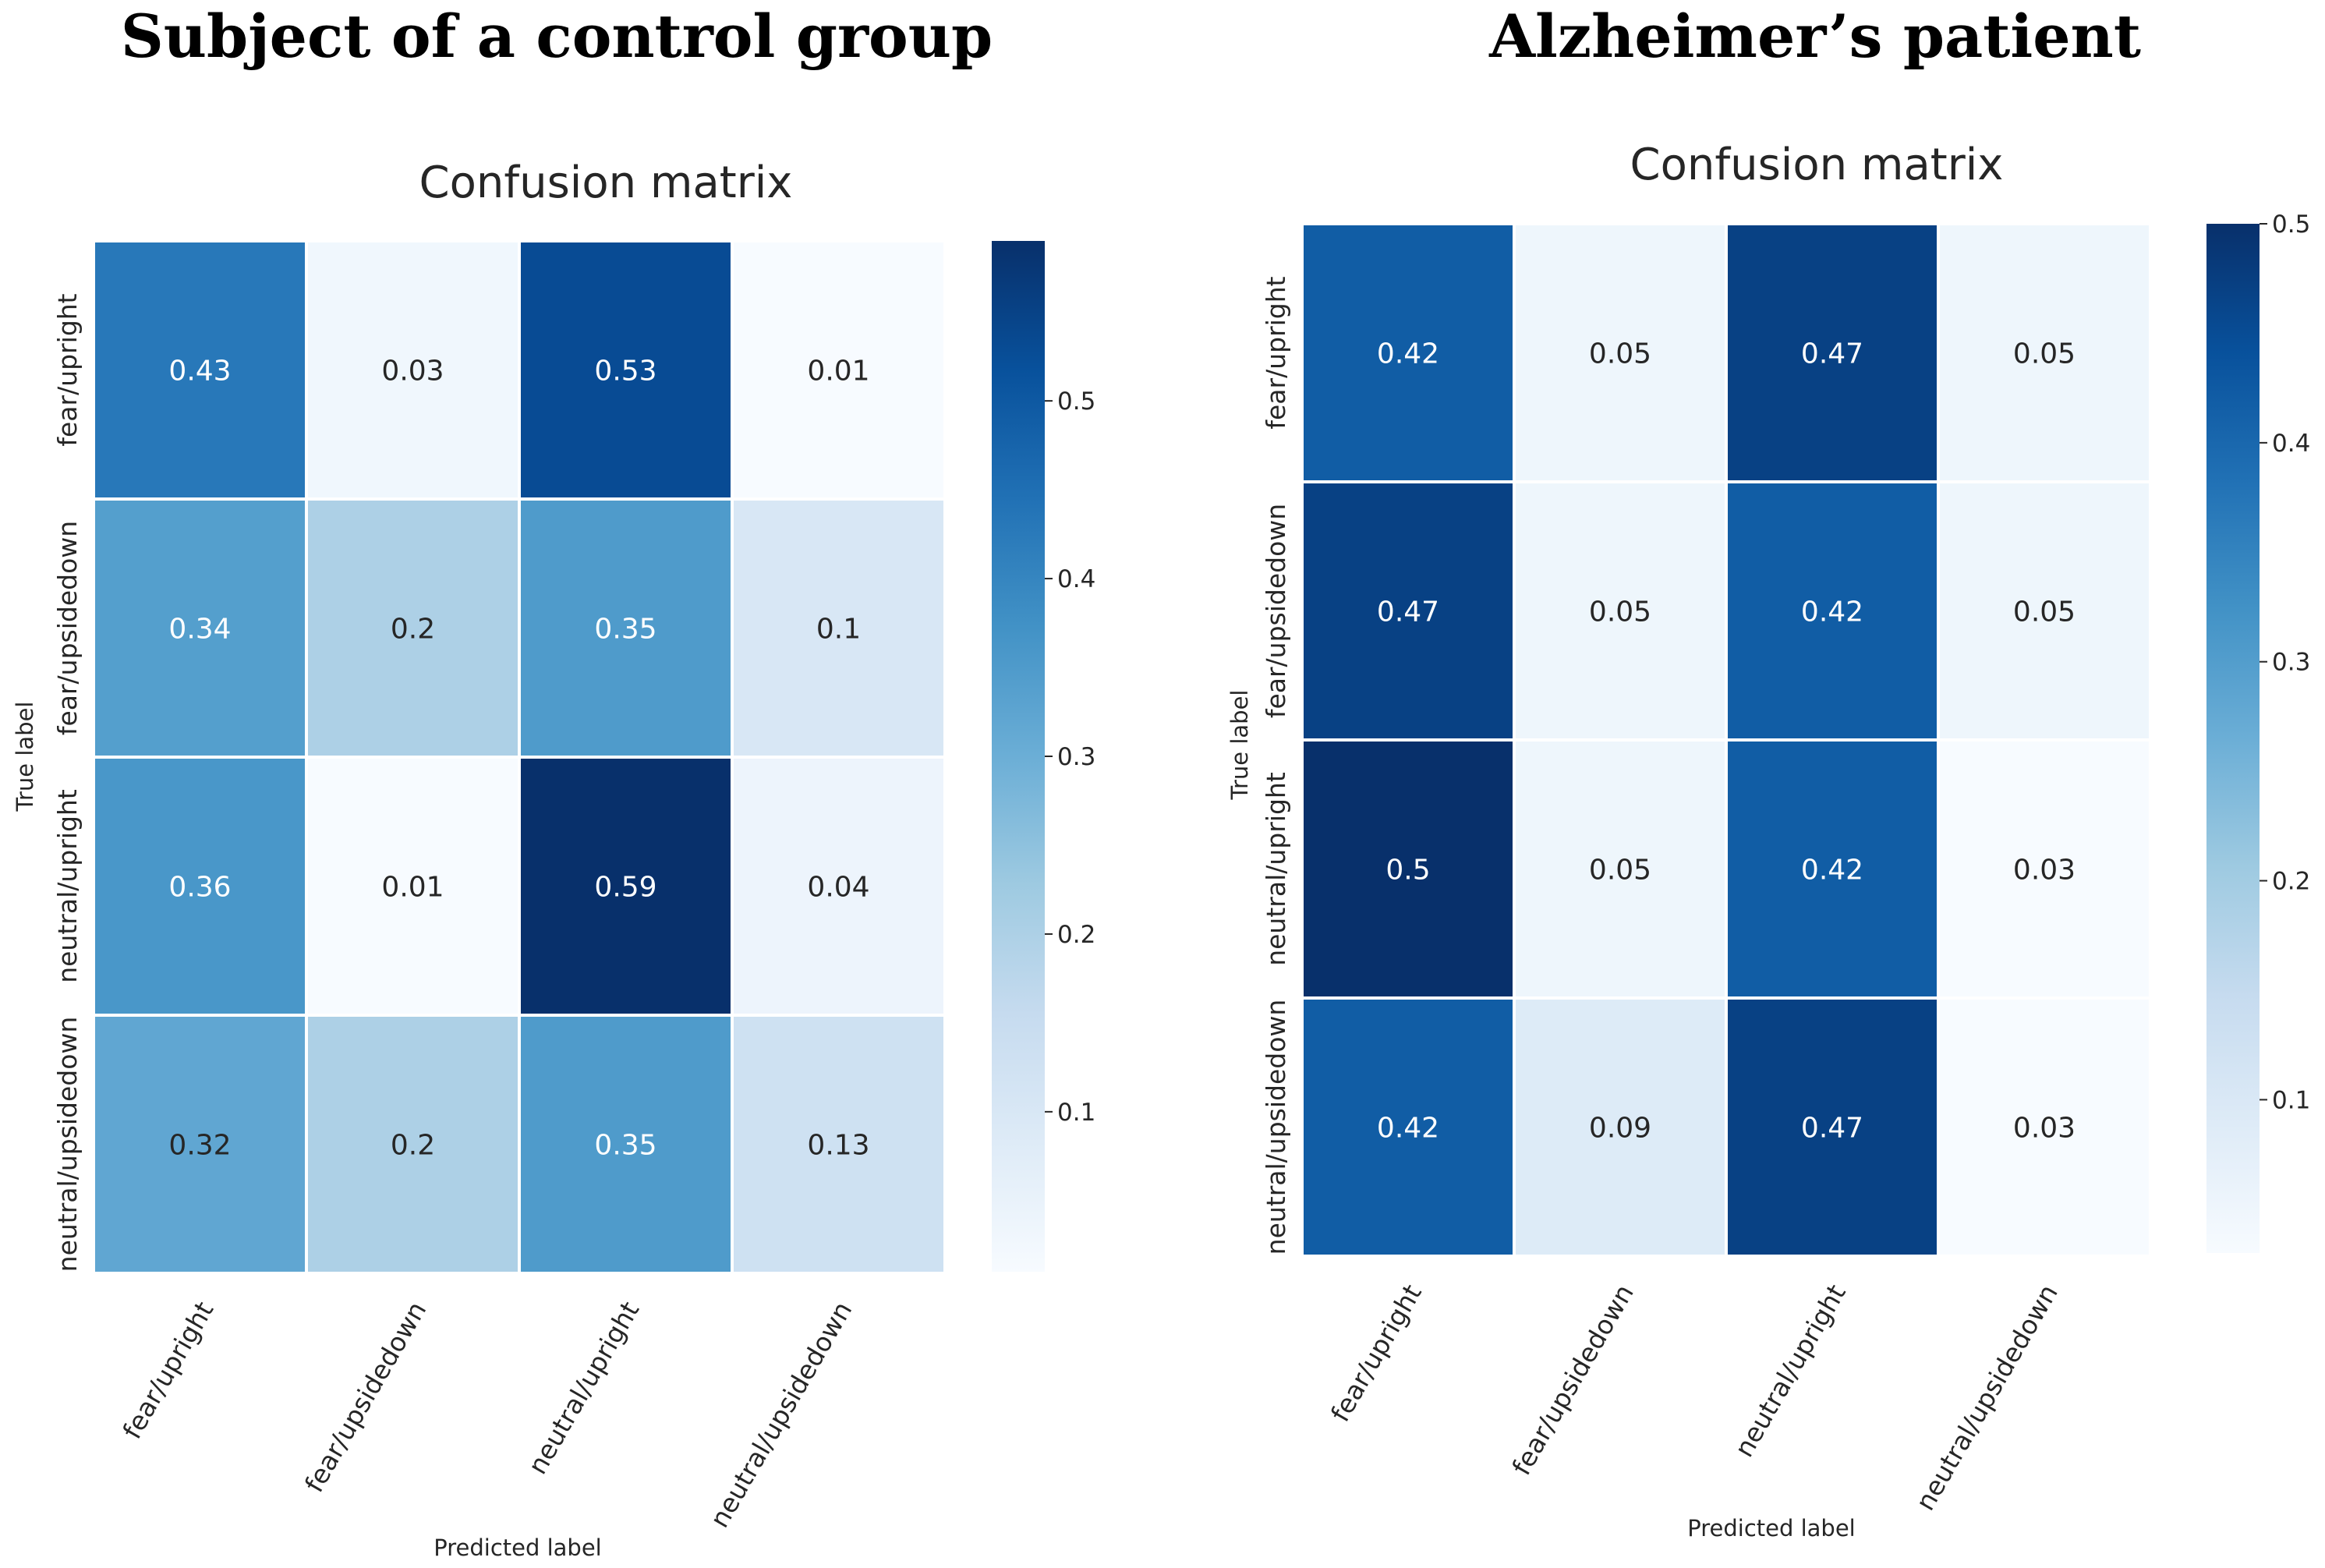 The height and width of the screenshot is (1568, 2325). I want to click on cell-value-label: 0.09, so click(1620, 1129).